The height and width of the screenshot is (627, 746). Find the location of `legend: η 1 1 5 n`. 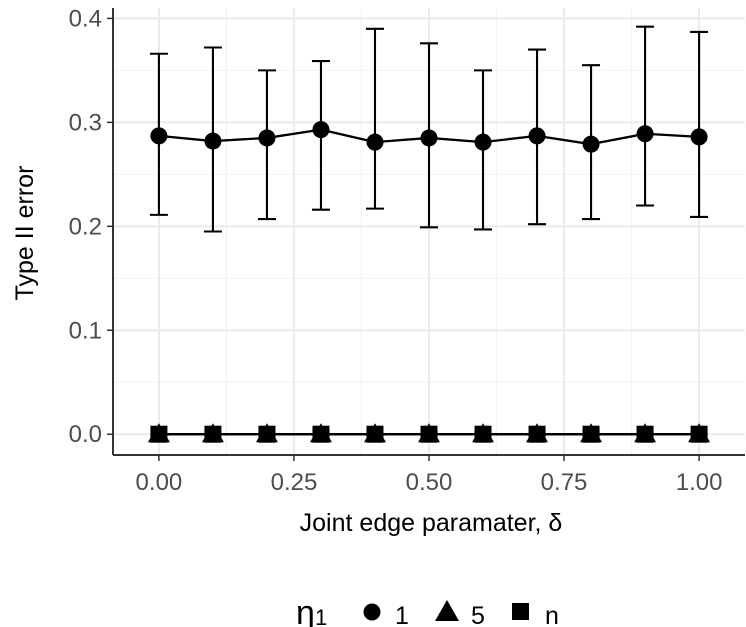

legend: η 1 1 5 n is located at coordinates (427, 610).